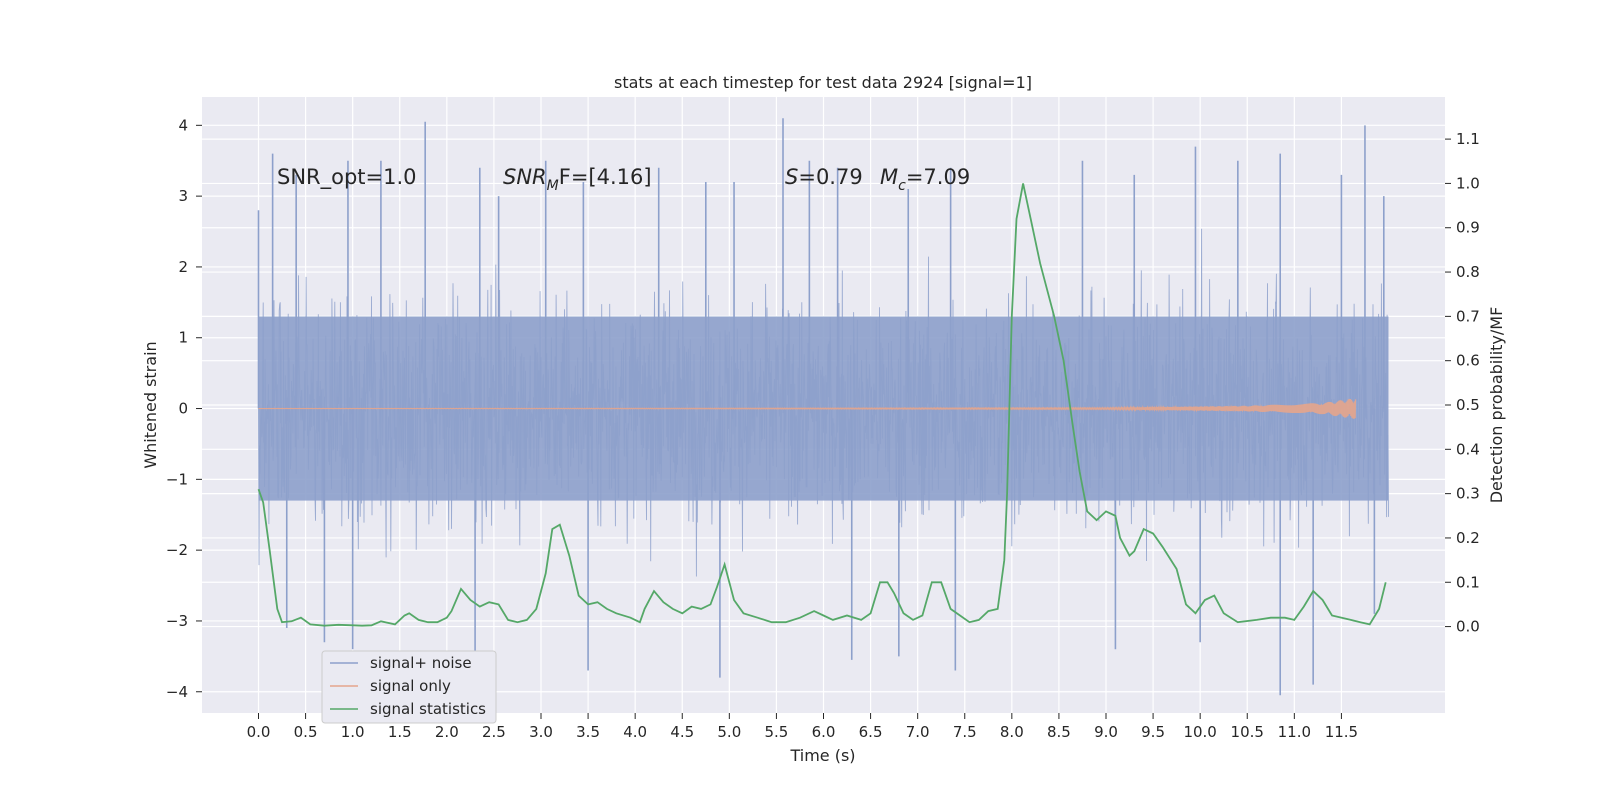 This screenshot has height=800, width=1600. Describe the element at coordinates (421, 663) in the screenshot. I see `legend-label-signal-noise: signal+ noise` at that location.